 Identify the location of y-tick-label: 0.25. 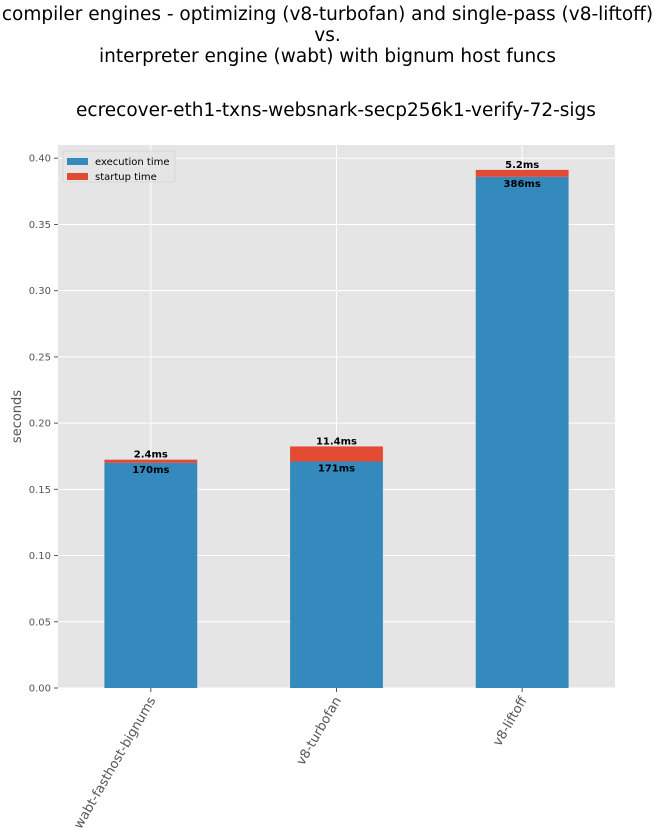
(40, 357).